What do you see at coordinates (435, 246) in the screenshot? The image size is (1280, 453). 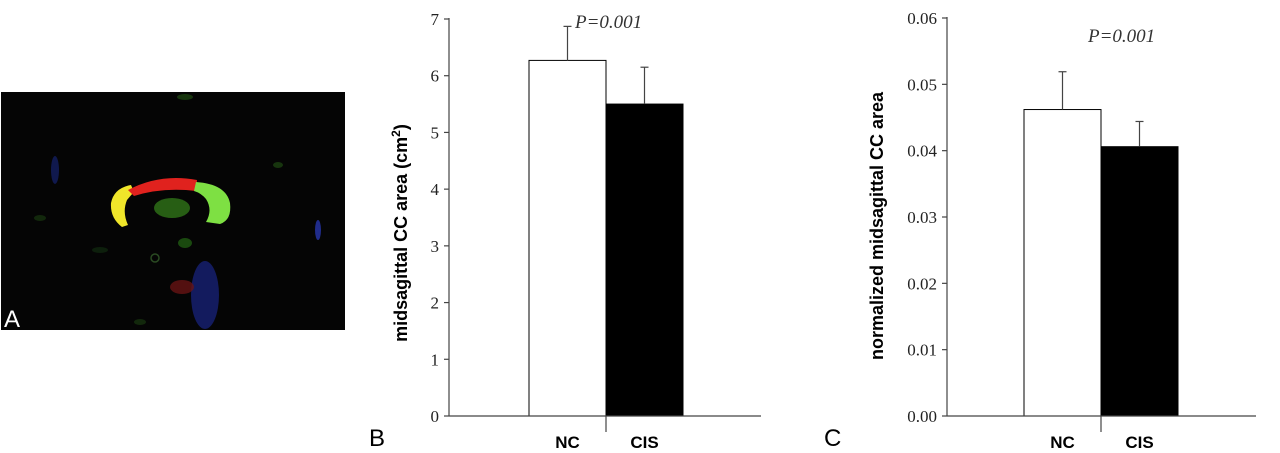 I see `y-tick-label: 3` at bounding box center [435, 246].